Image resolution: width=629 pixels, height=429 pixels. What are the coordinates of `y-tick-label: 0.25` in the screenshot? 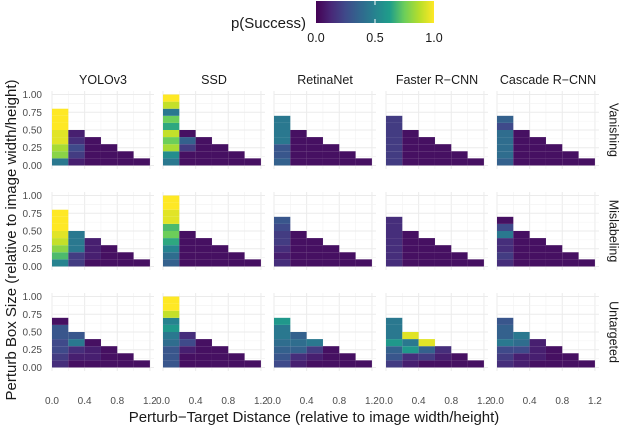 It's located at (33, 350).